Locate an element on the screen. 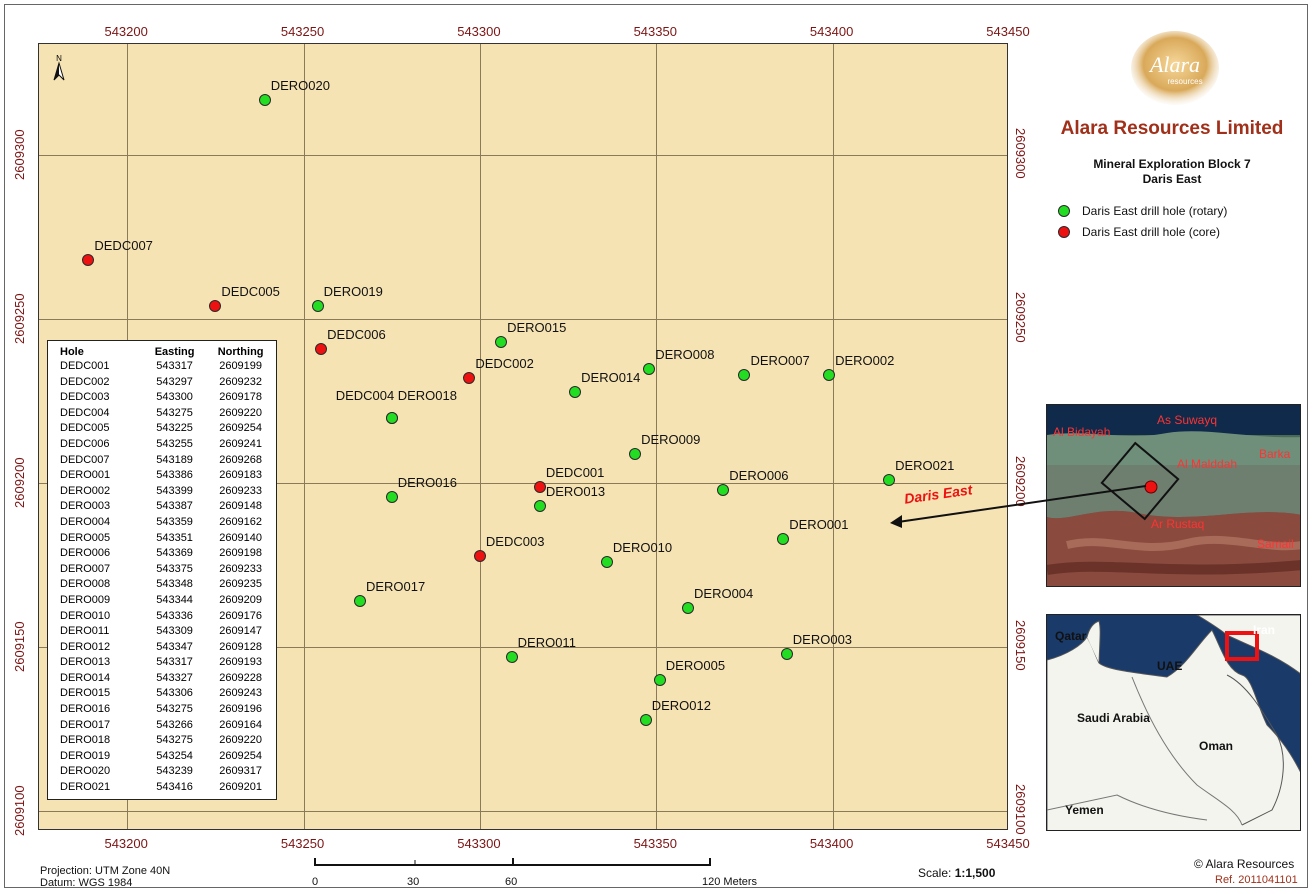  drill-hole-dero002 is located at coordinates (829, 375).